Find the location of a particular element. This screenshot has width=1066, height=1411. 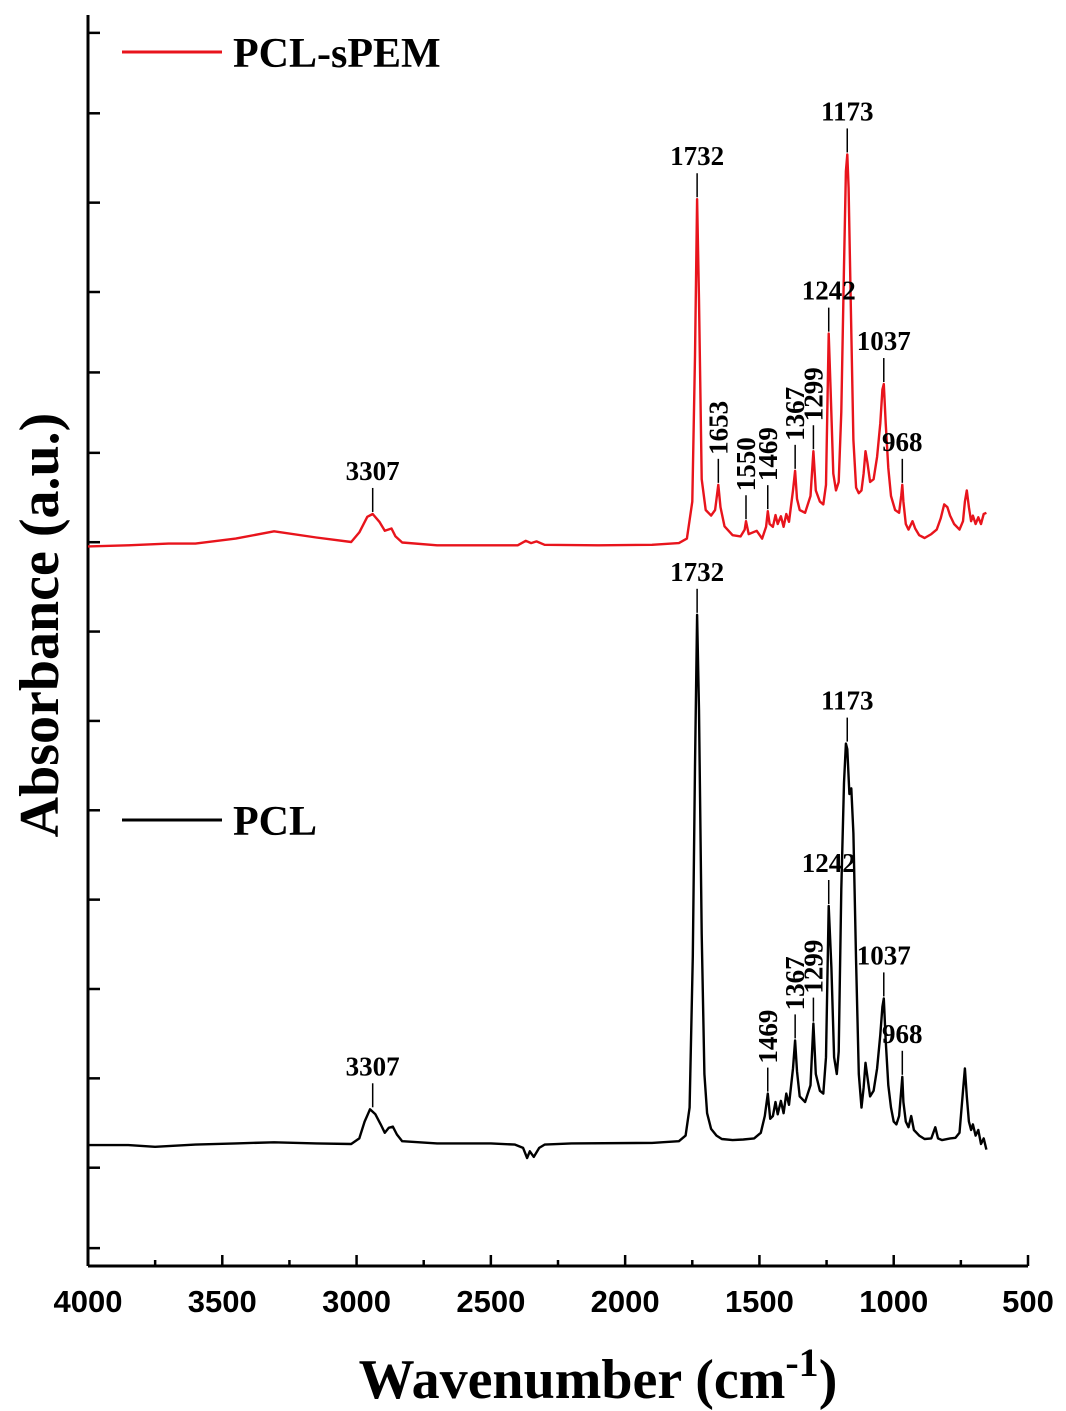

legend-label-pcl: PCL is located at coordinates (275, 822).